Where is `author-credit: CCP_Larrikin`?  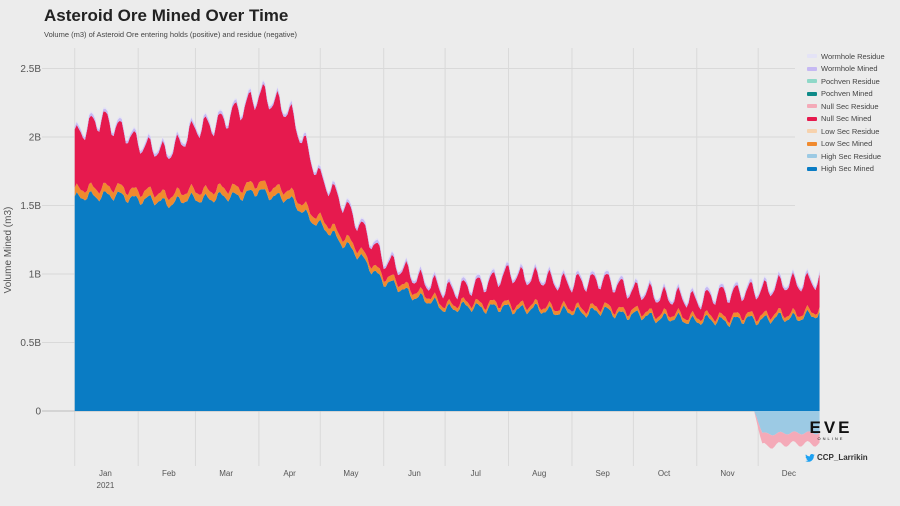 author-credit: CCP_Larrikin is located at coordinates (836, 457).